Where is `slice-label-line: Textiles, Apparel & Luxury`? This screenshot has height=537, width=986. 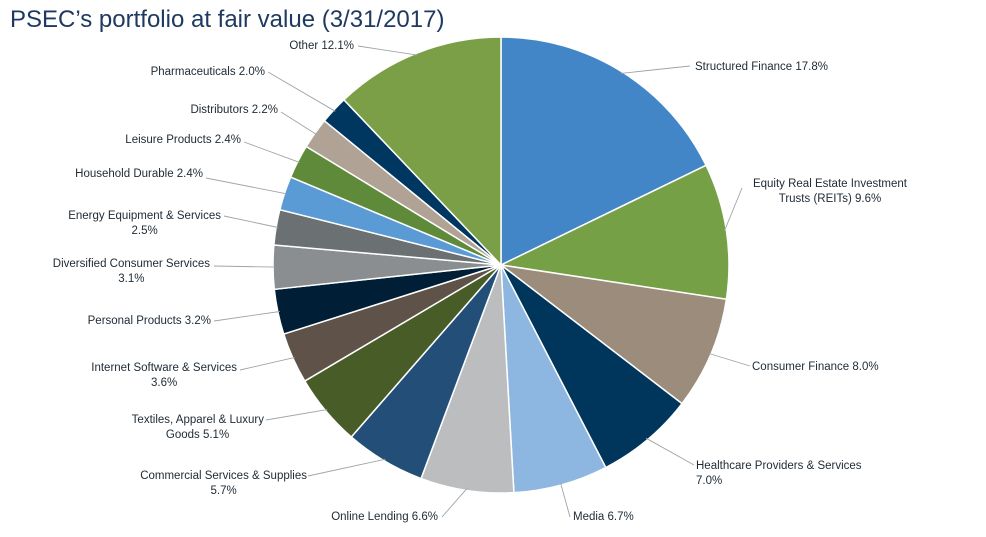
slice-label-line: Textiles, Apparel & Luxury is located at coordinates (198, 420).